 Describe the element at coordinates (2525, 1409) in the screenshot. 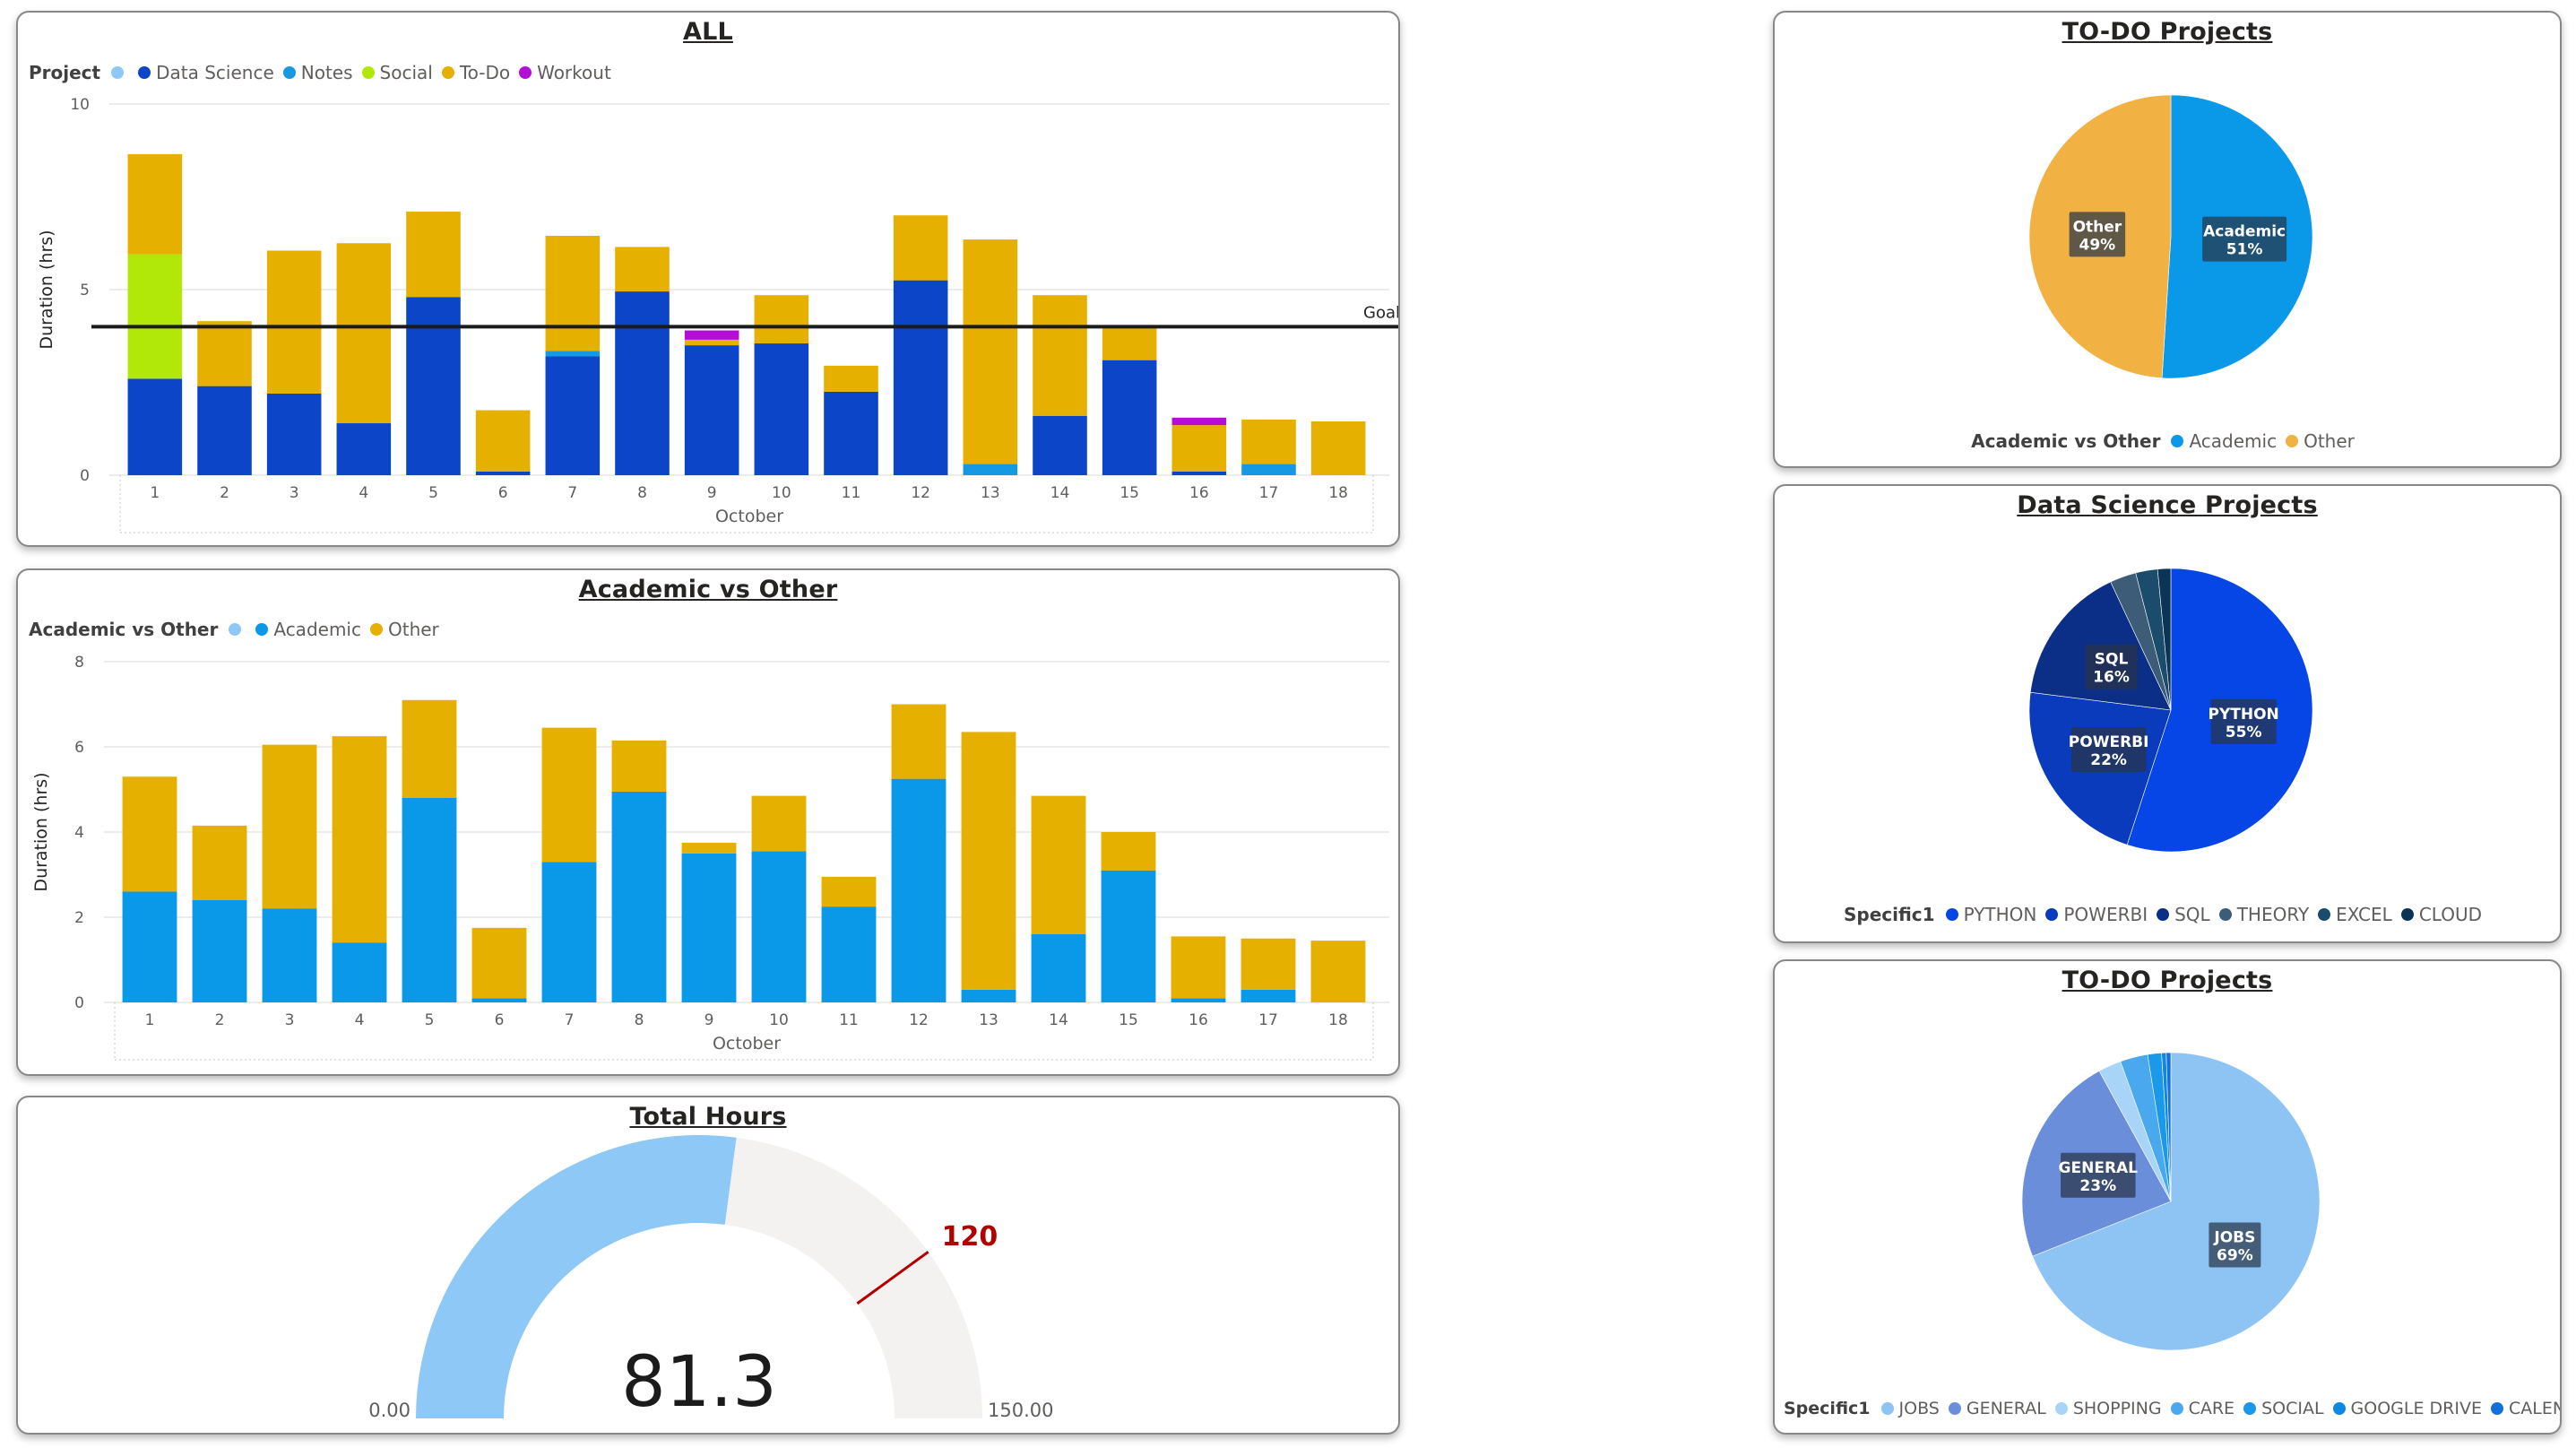

I see `legend-item-calendar: CALENDAR` at that location.